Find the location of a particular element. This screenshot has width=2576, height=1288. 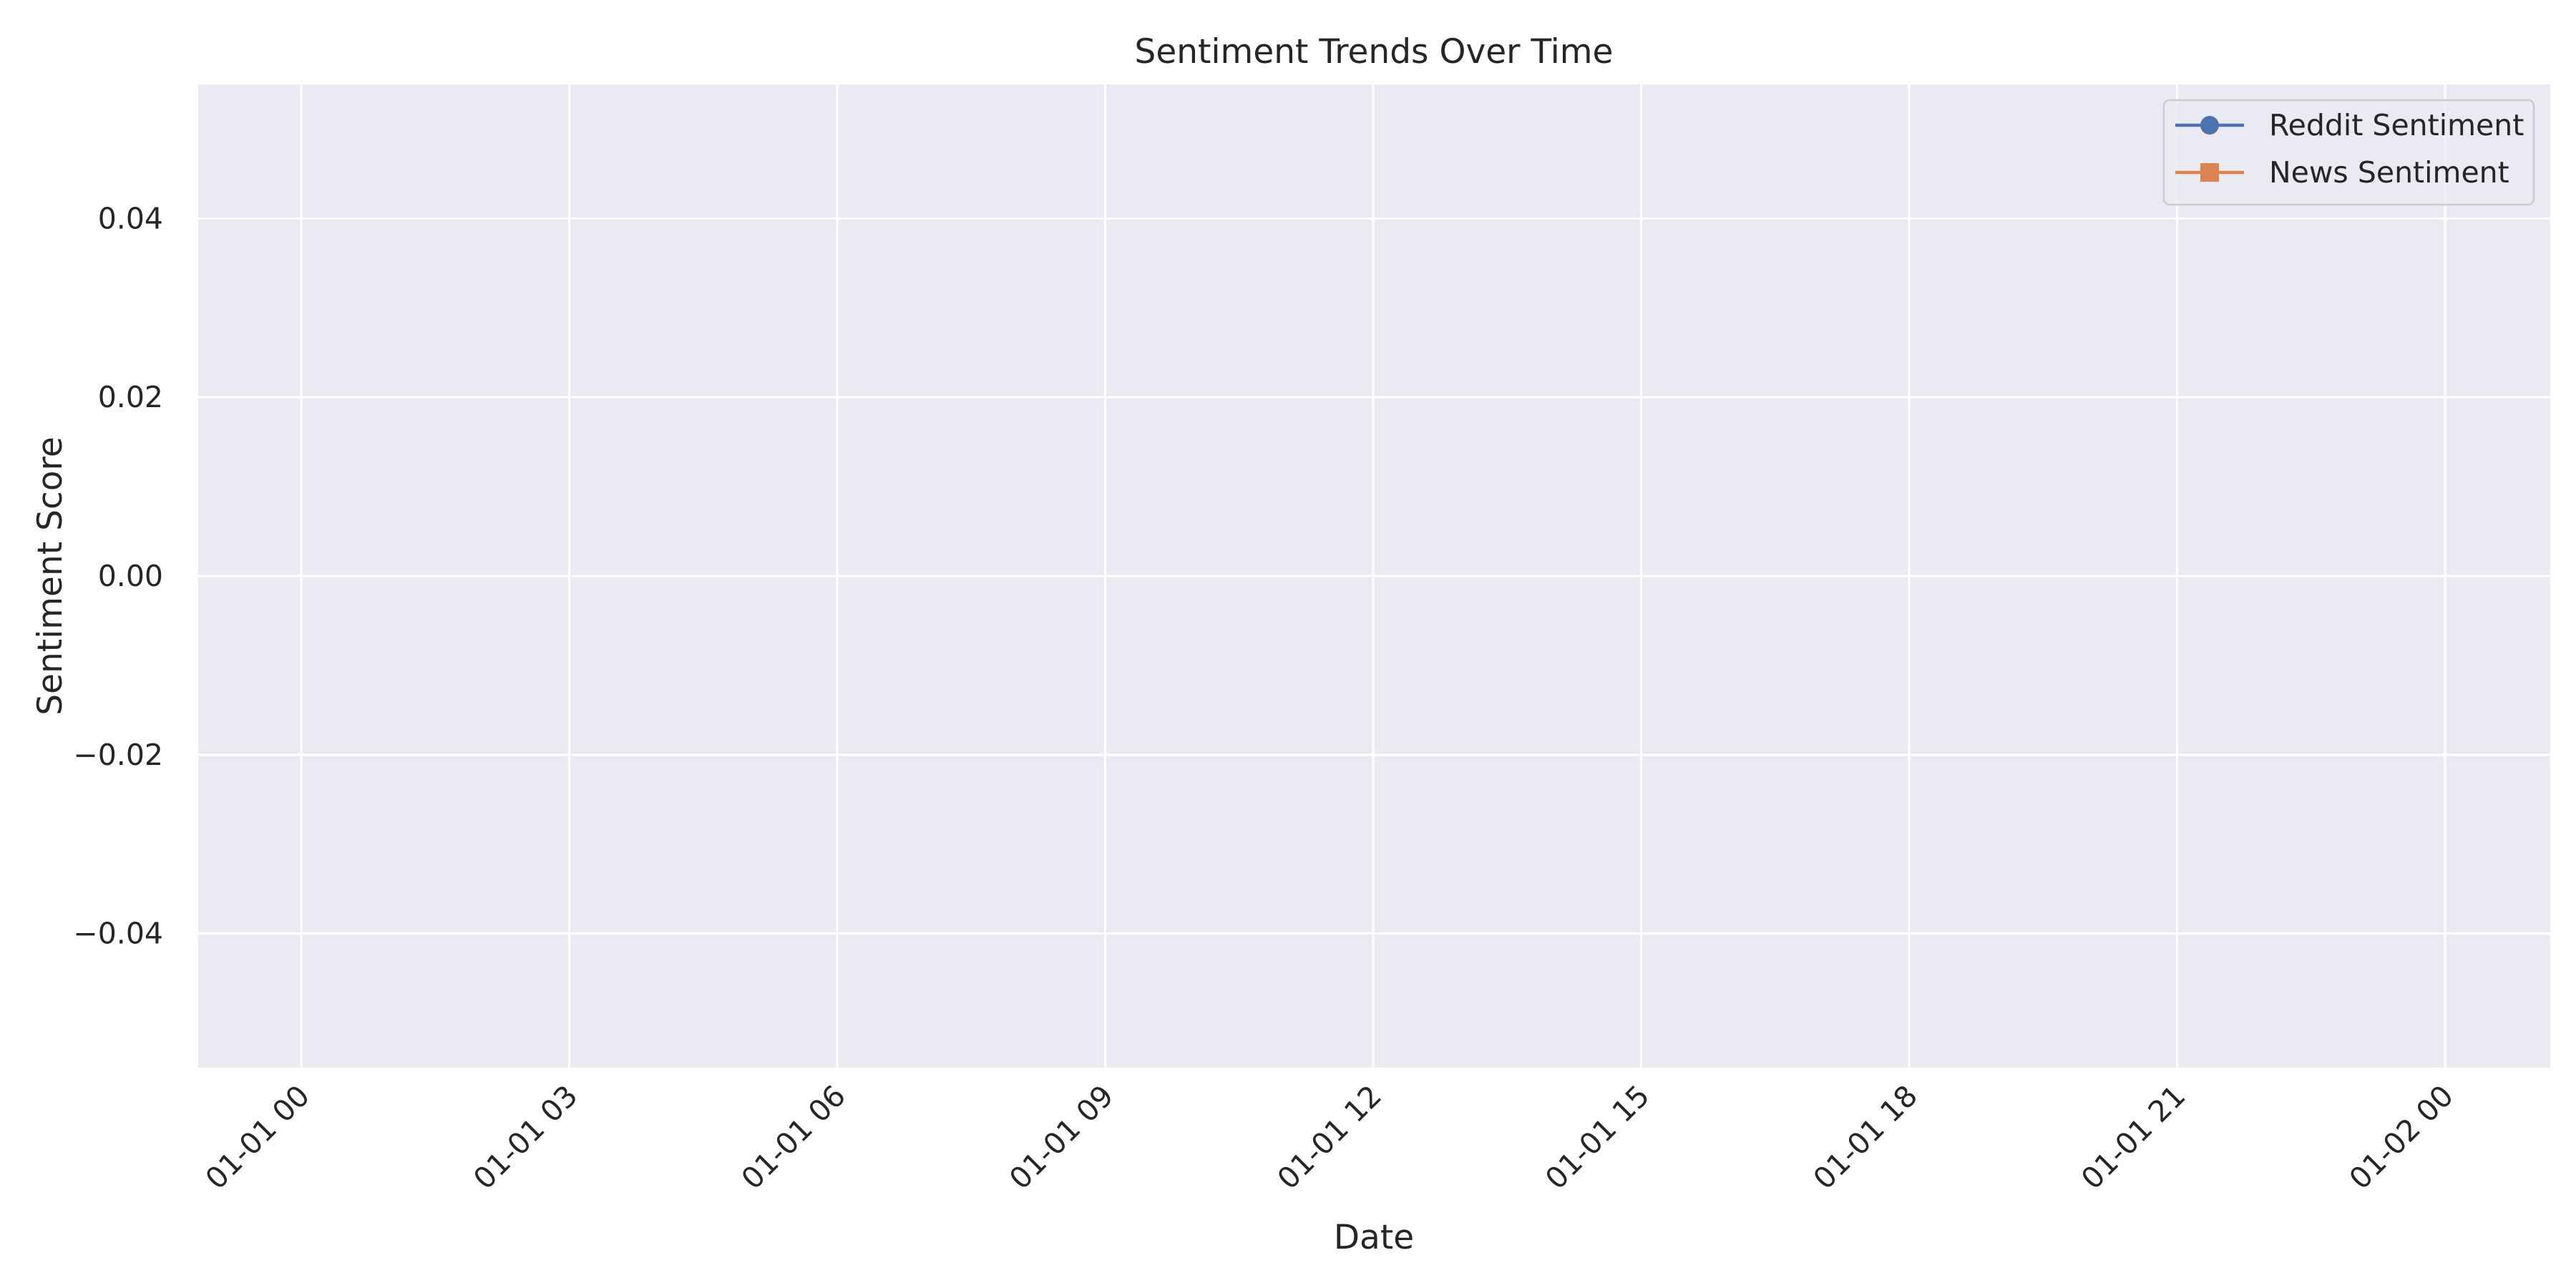

y-tick-label: 0.00 is located at coordinates (130, 576).